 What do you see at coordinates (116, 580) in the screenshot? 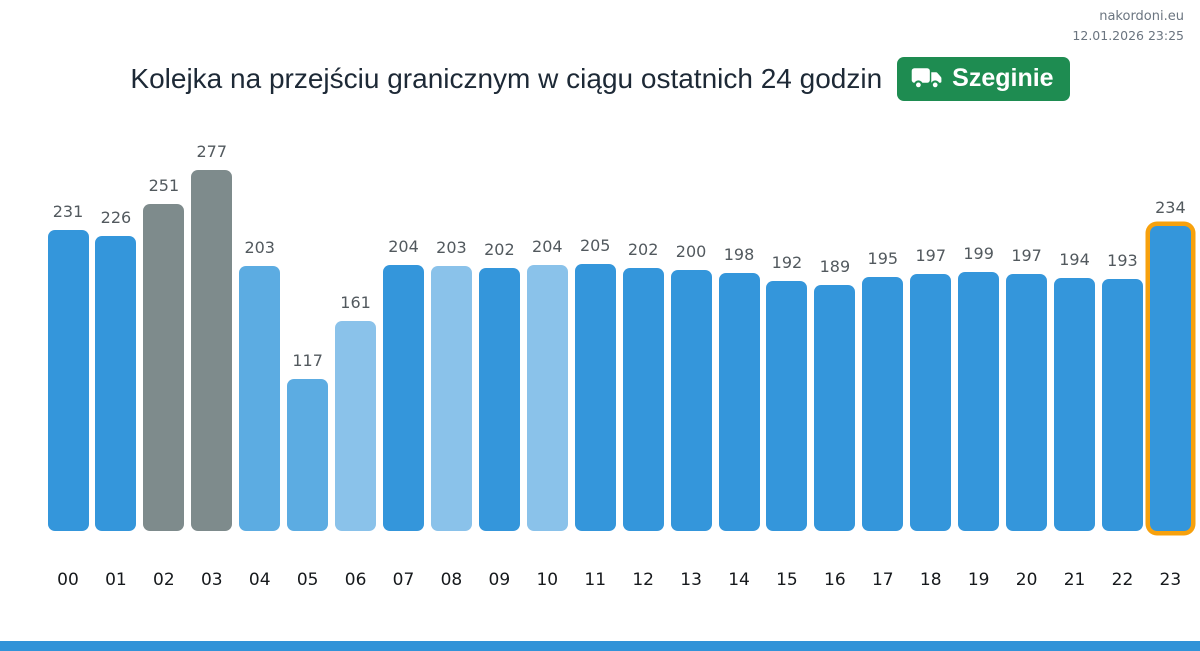
I see `x-axis-label-01: 01` at bounding box center [116, 580].